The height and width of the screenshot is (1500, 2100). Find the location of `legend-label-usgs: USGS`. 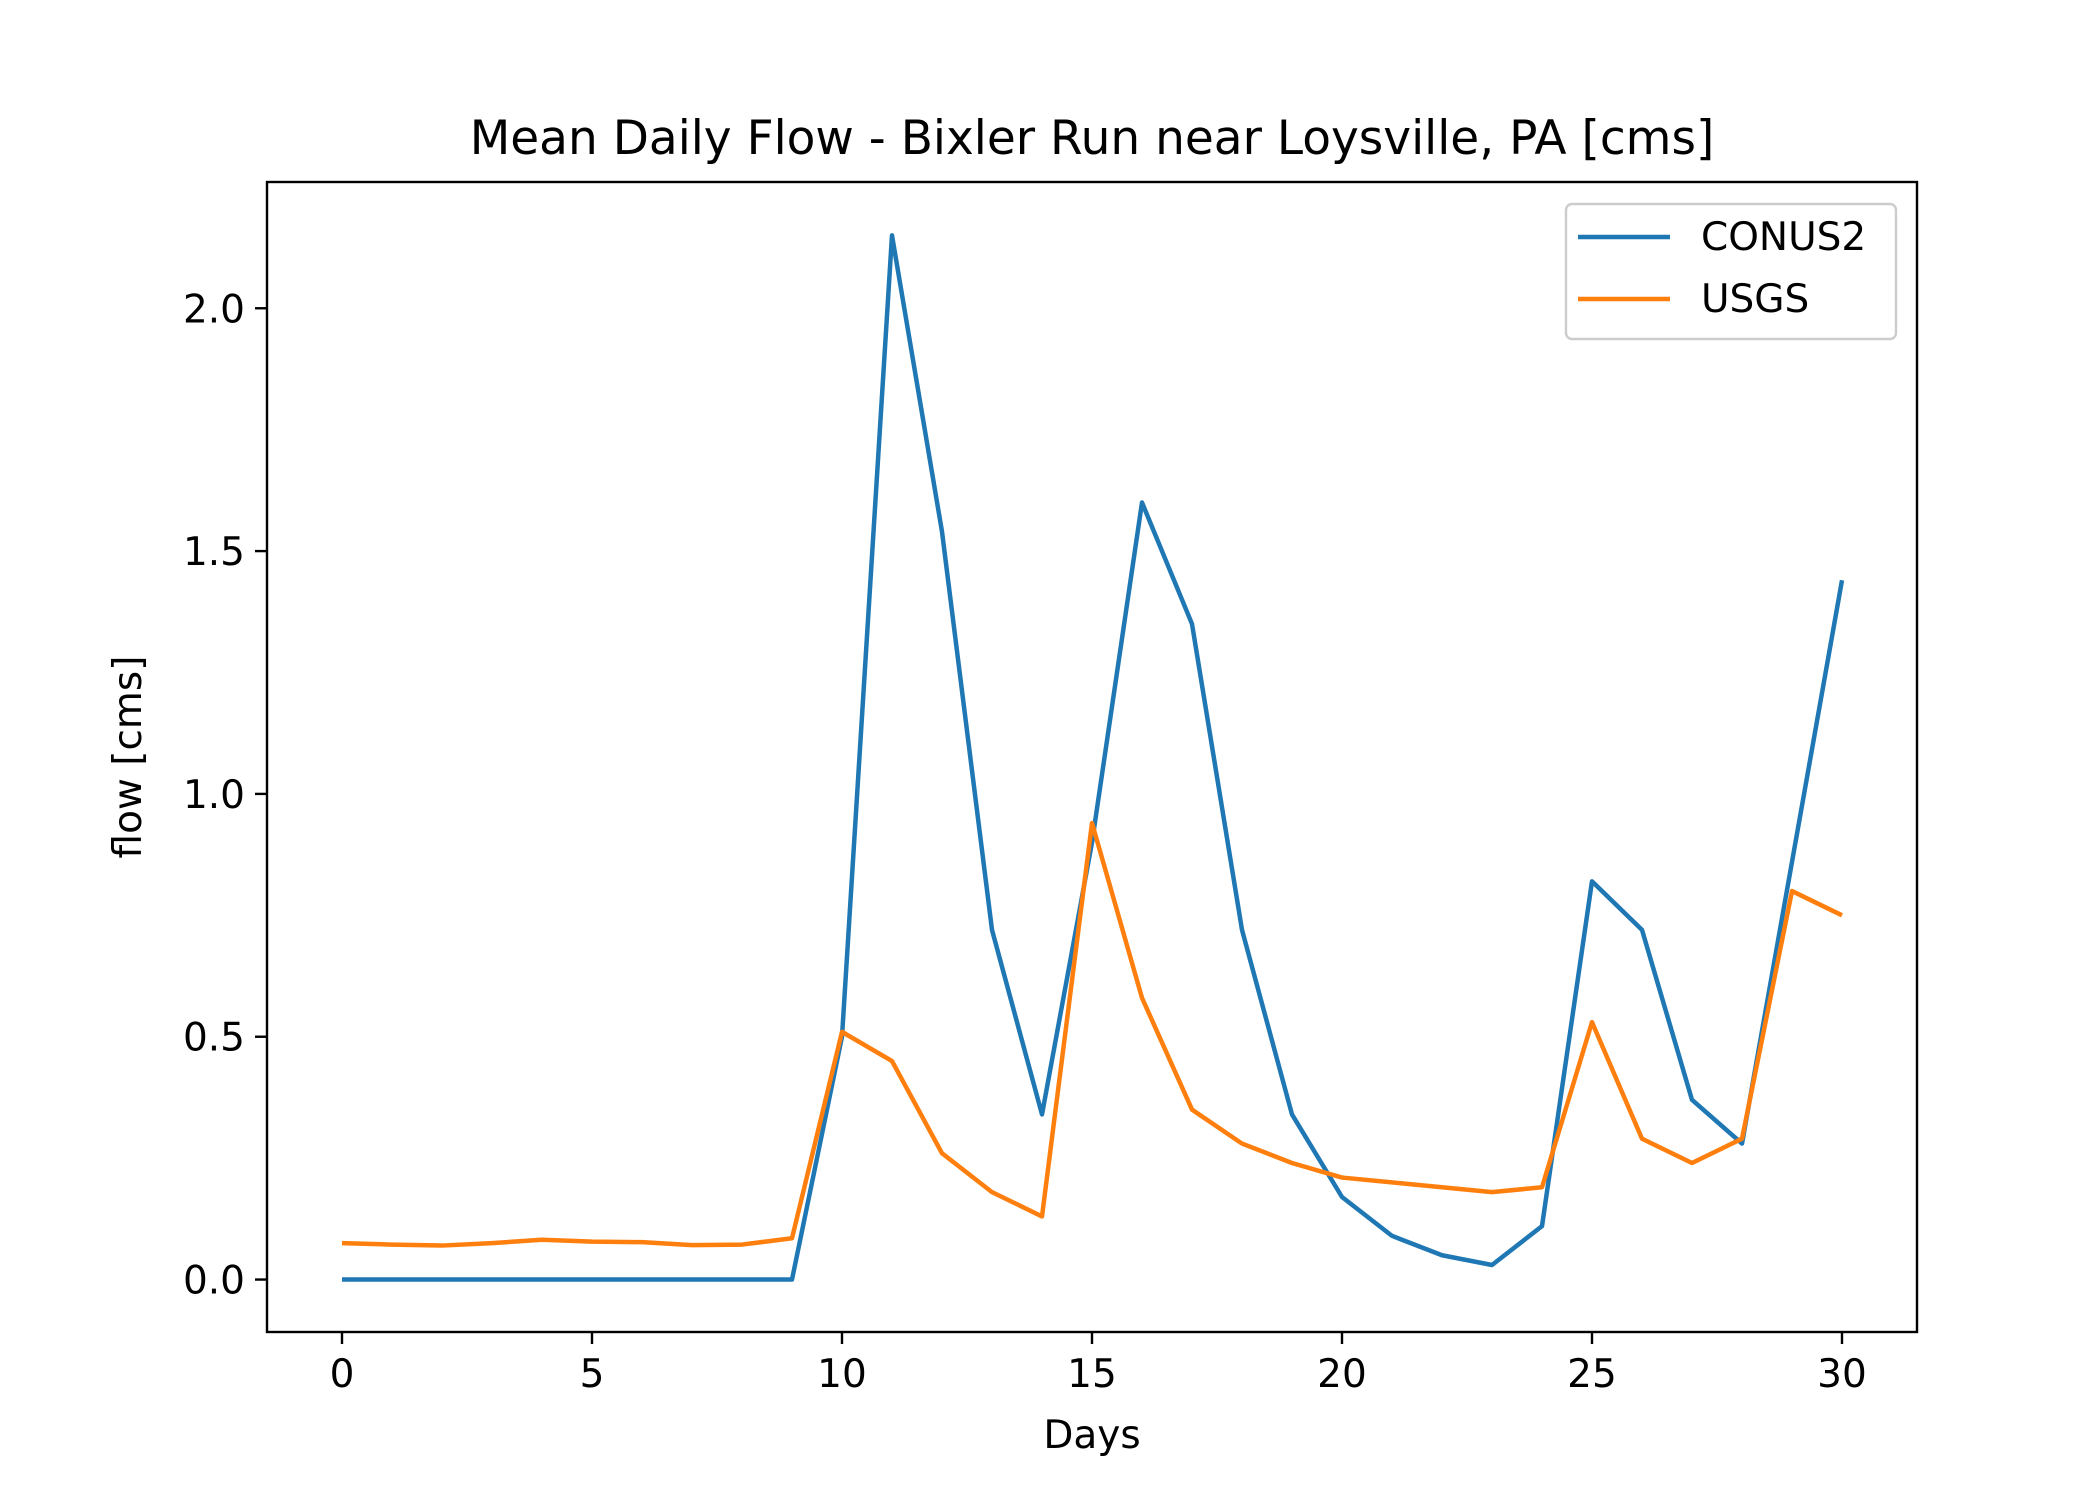

legend-label-usgs: USGS is located at coordinates (1755, 299).